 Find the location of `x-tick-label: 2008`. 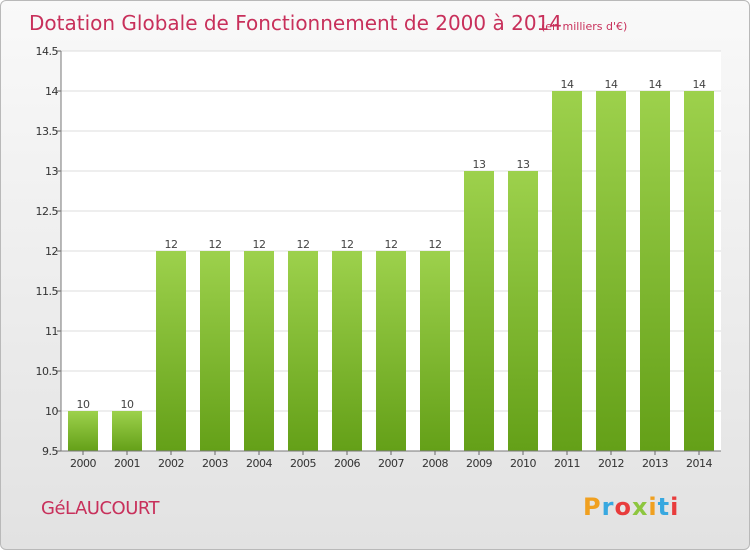

x-tick-label: 2008 is located at coordinates (435, 463).